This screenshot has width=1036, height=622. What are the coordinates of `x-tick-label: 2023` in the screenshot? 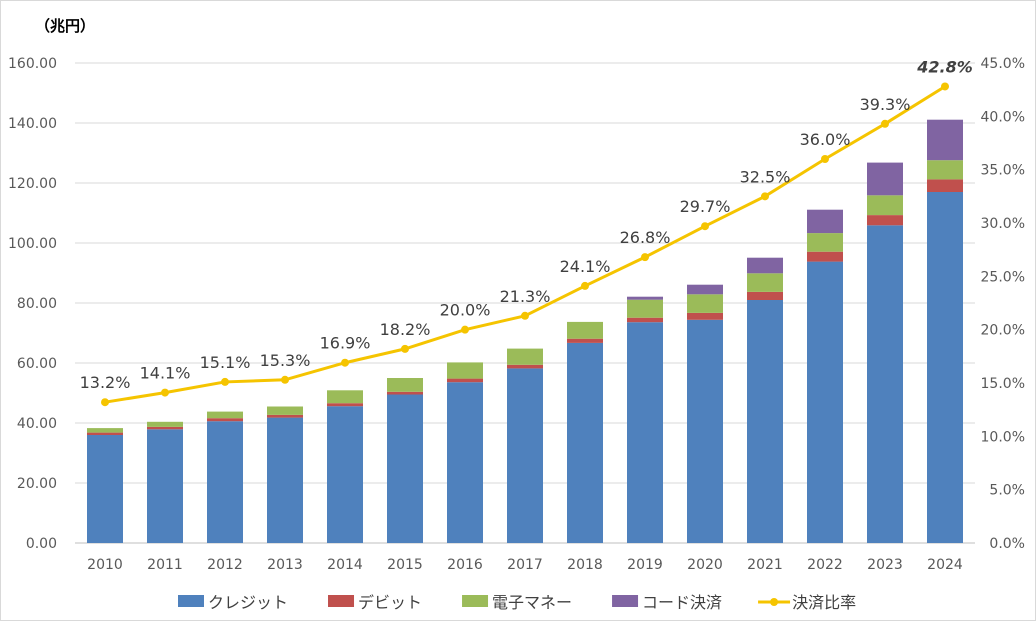 It's located at (885, 565).